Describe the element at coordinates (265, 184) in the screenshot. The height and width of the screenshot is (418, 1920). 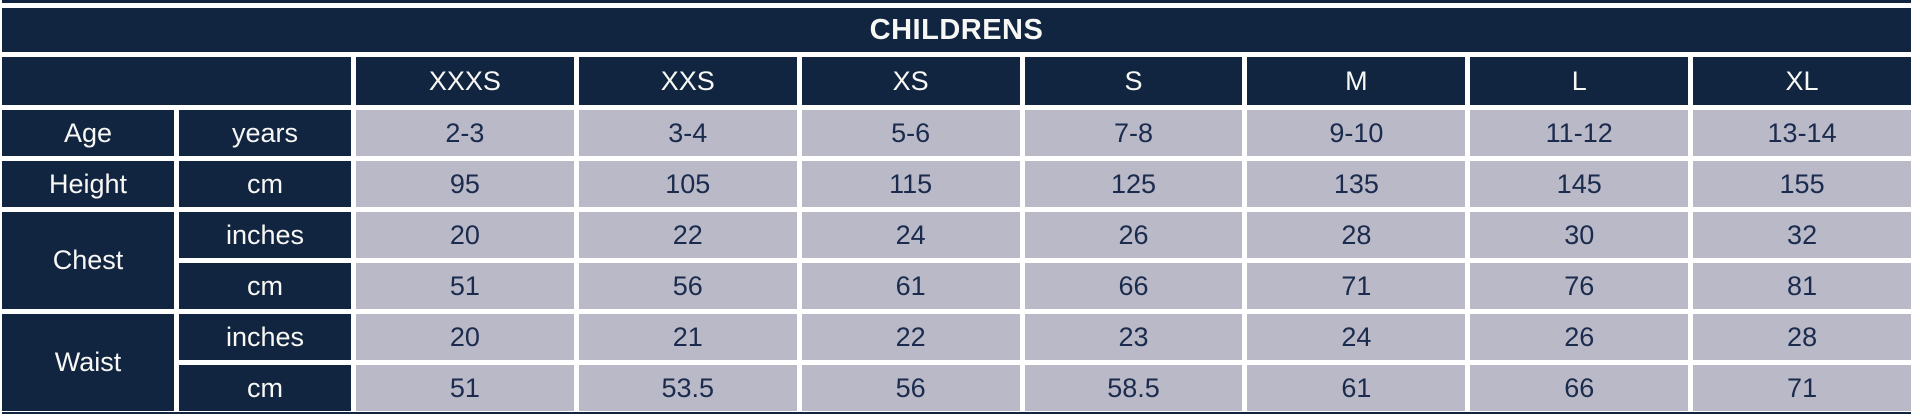
I see `row-unit-height-cm: cm` at that location.